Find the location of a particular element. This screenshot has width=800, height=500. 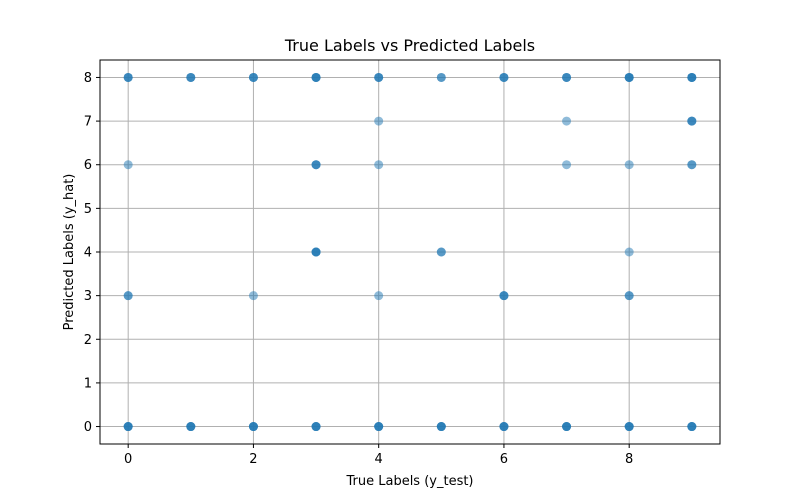

y-tick-label: 1 is located at coordinates (88, 383).